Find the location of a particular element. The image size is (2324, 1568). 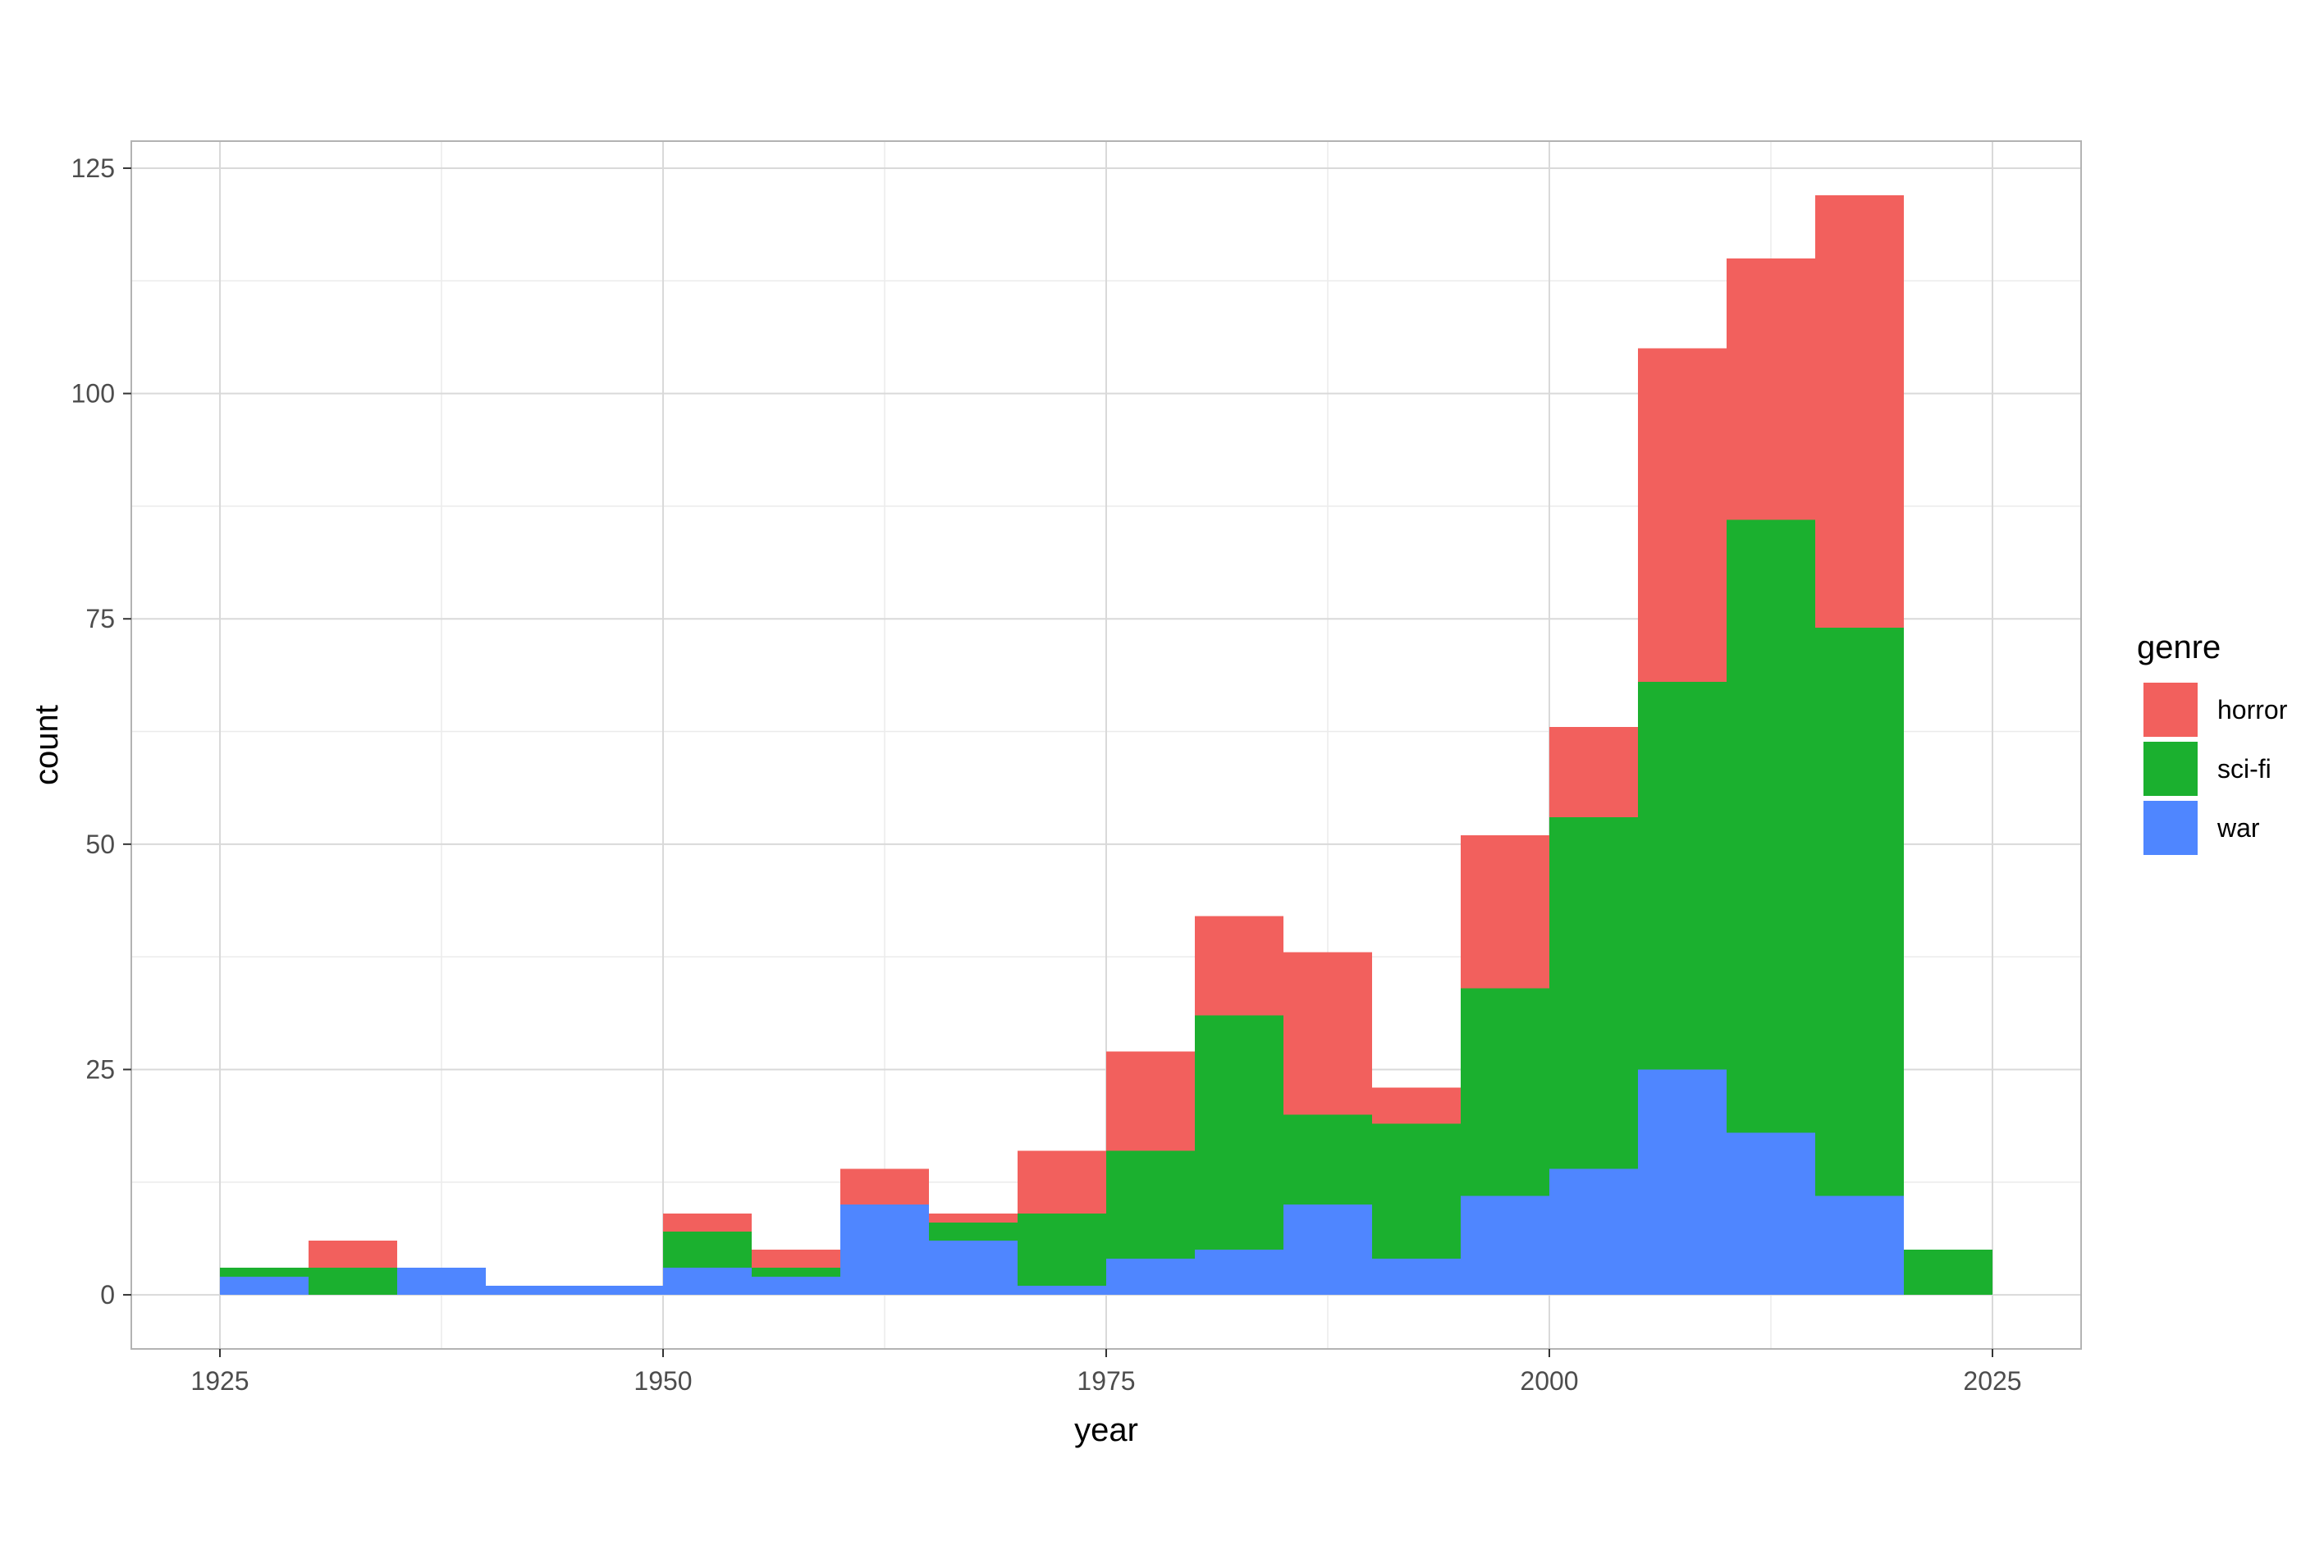

legend-key-sci-fi is located at coordinates (2170, 769).